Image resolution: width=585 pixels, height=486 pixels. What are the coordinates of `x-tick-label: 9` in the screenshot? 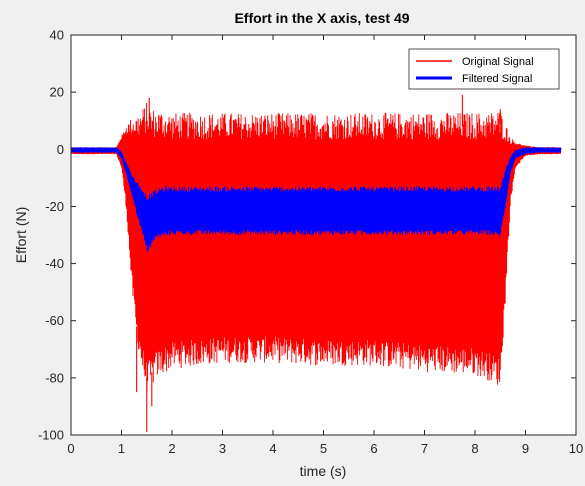 It's located at (525, 448).